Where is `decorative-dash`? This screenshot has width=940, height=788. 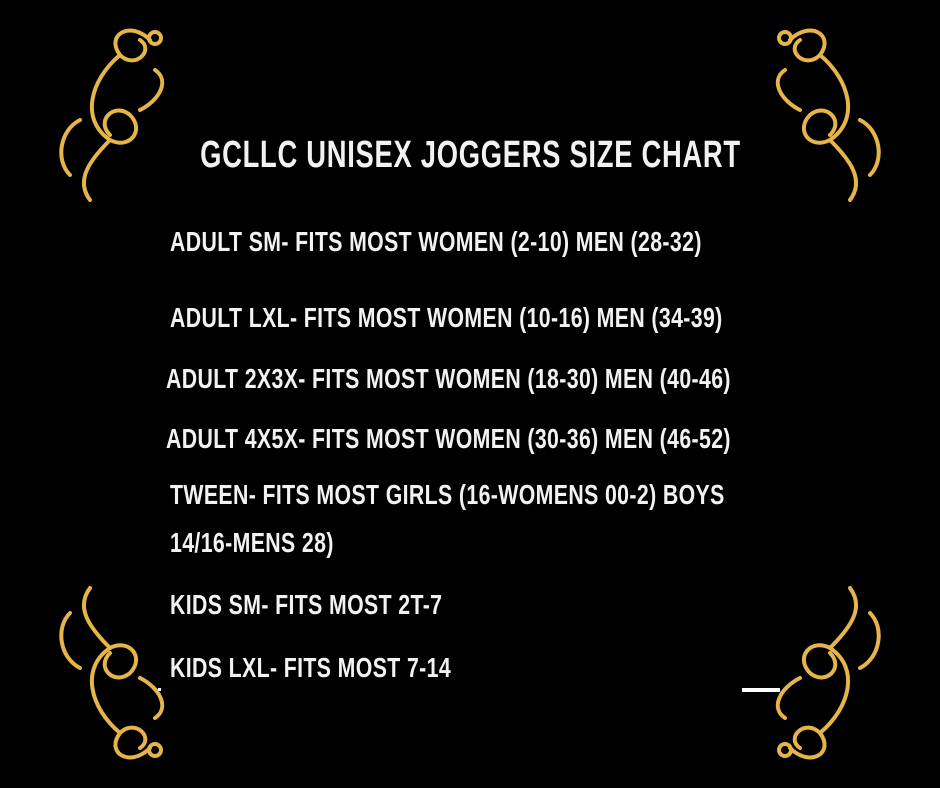 decorative-dash is located at coordinates (761, 690).